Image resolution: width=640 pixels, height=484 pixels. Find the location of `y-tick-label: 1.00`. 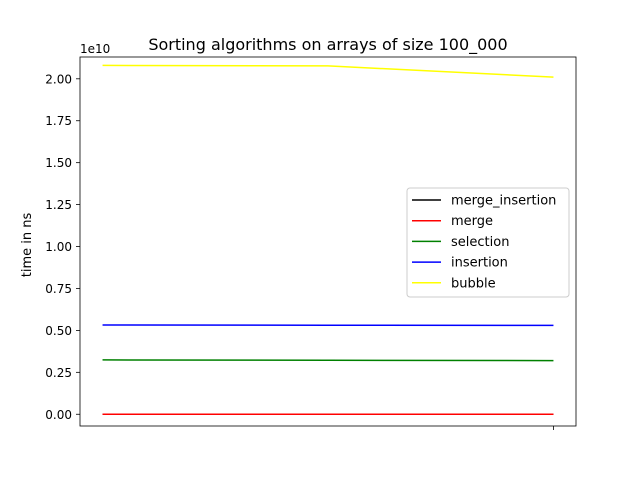

y-tick-label: 1.00 is located at coordinates (58, 247).